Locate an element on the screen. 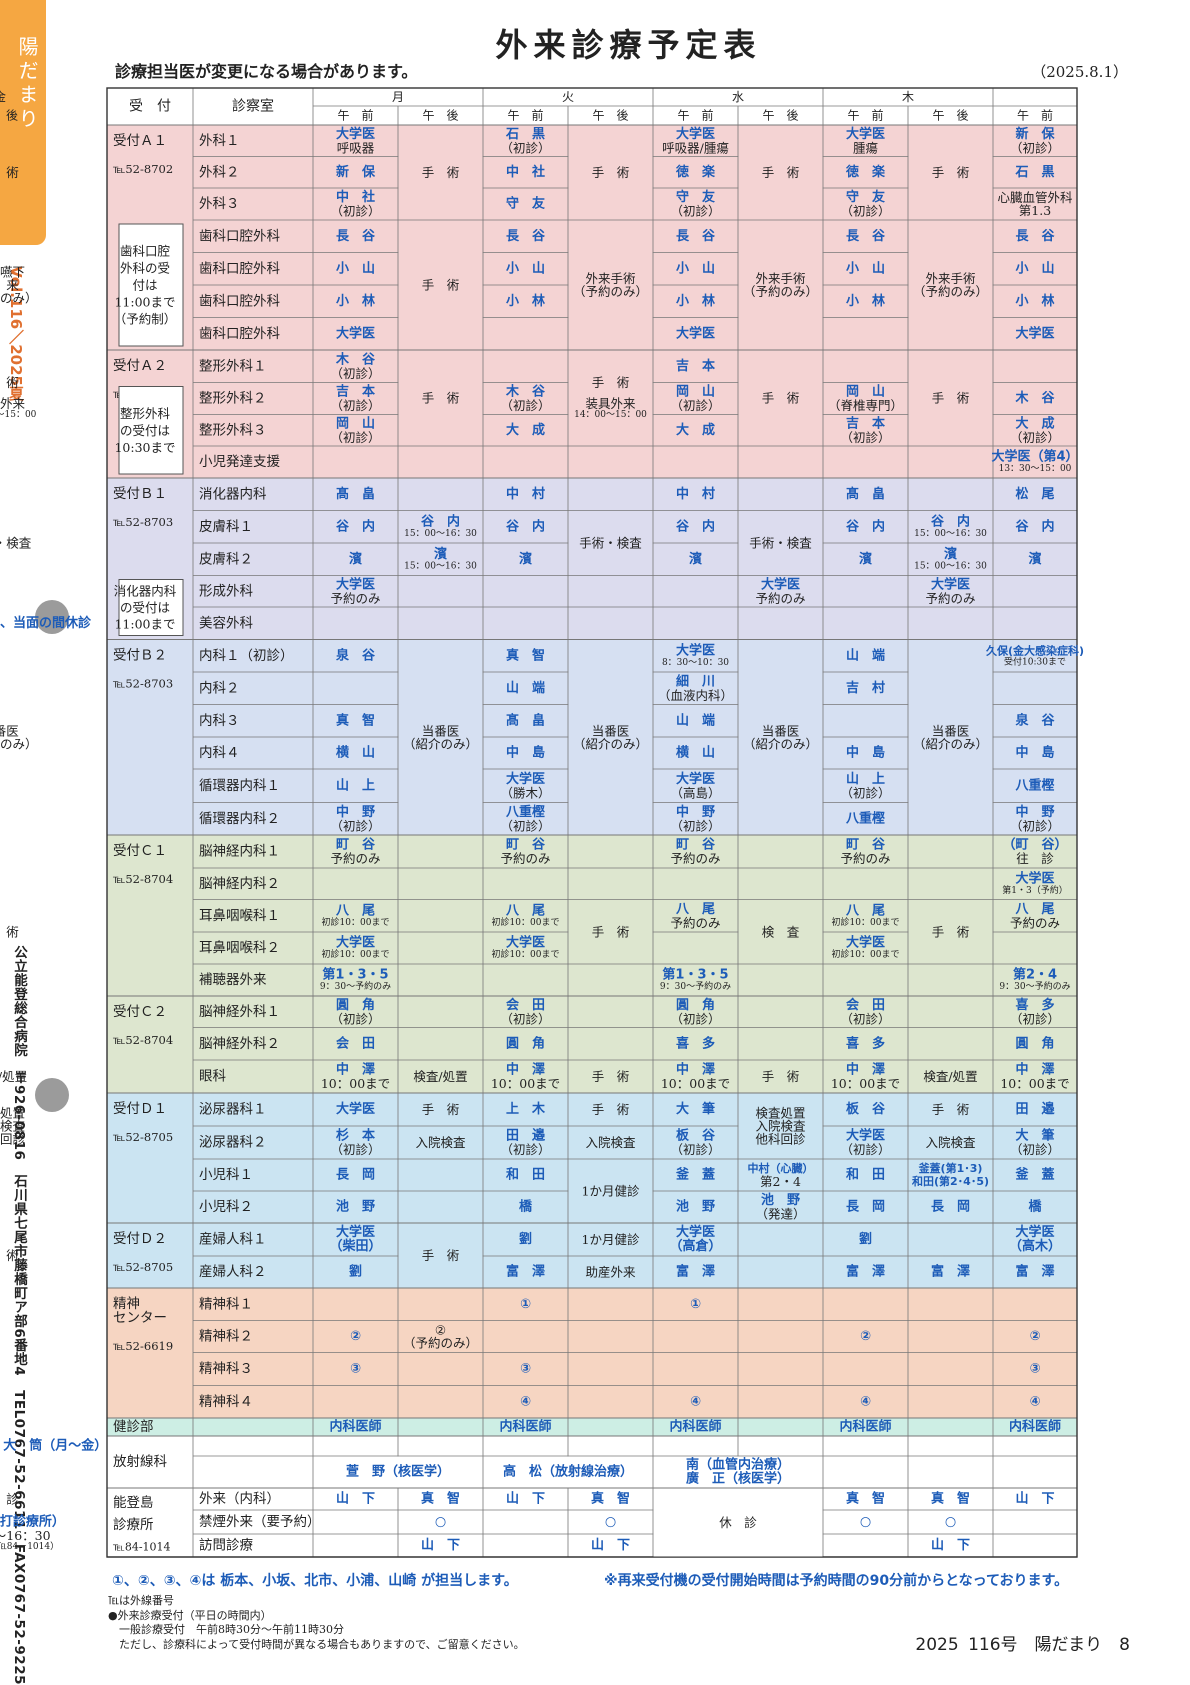 Image resolution: width=1190 pixels, height=1685 pixels. doctor-name: 喜 多 is located at coordinates (1034, 1005).